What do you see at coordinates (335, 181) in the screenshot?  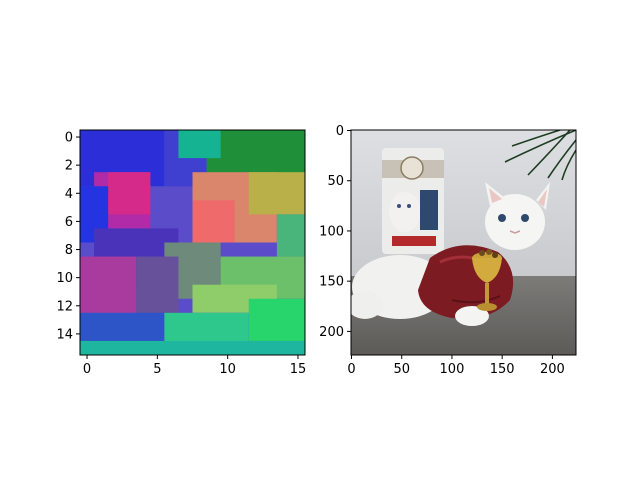 I see `photo-y-tick-label: 50` at bounding box center [335, 181].